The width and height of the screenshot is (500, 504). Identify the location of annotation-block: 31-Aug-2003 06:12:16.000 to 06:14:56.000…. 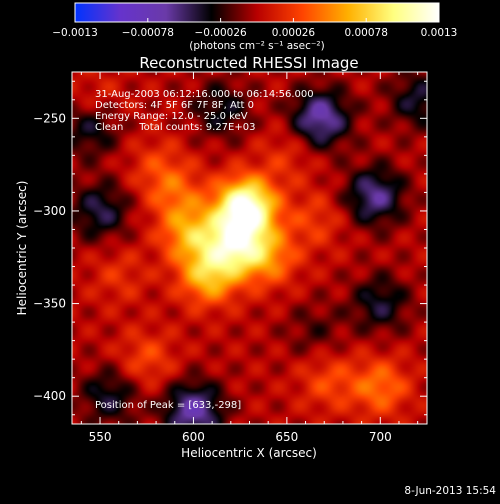
(204, 111).